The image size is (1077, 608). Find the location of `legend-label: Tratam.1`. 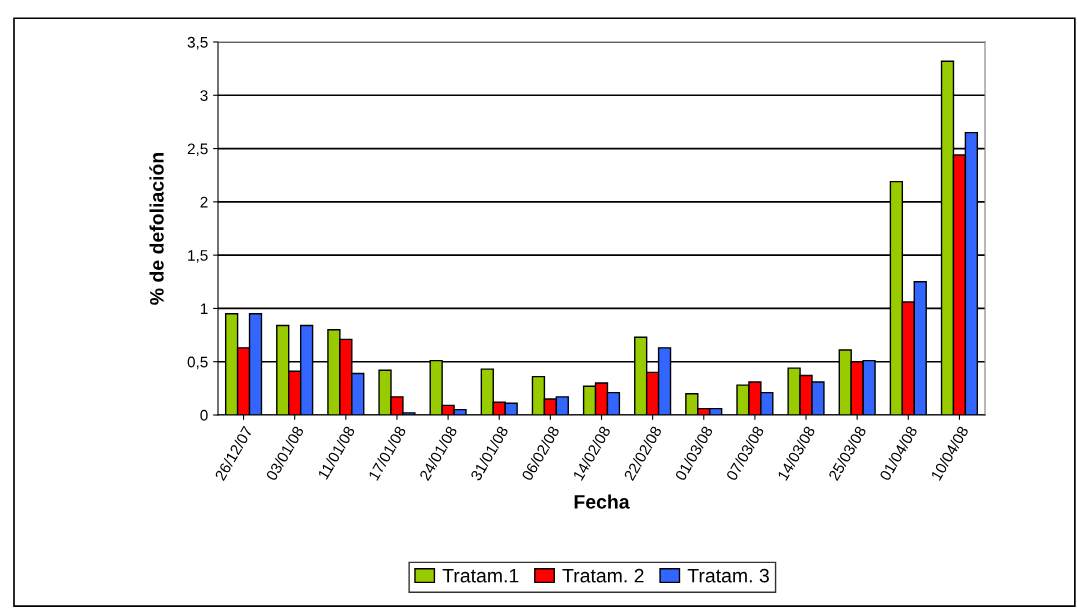

legend-label: Tratam.1 is located at coordinates (480, 575).